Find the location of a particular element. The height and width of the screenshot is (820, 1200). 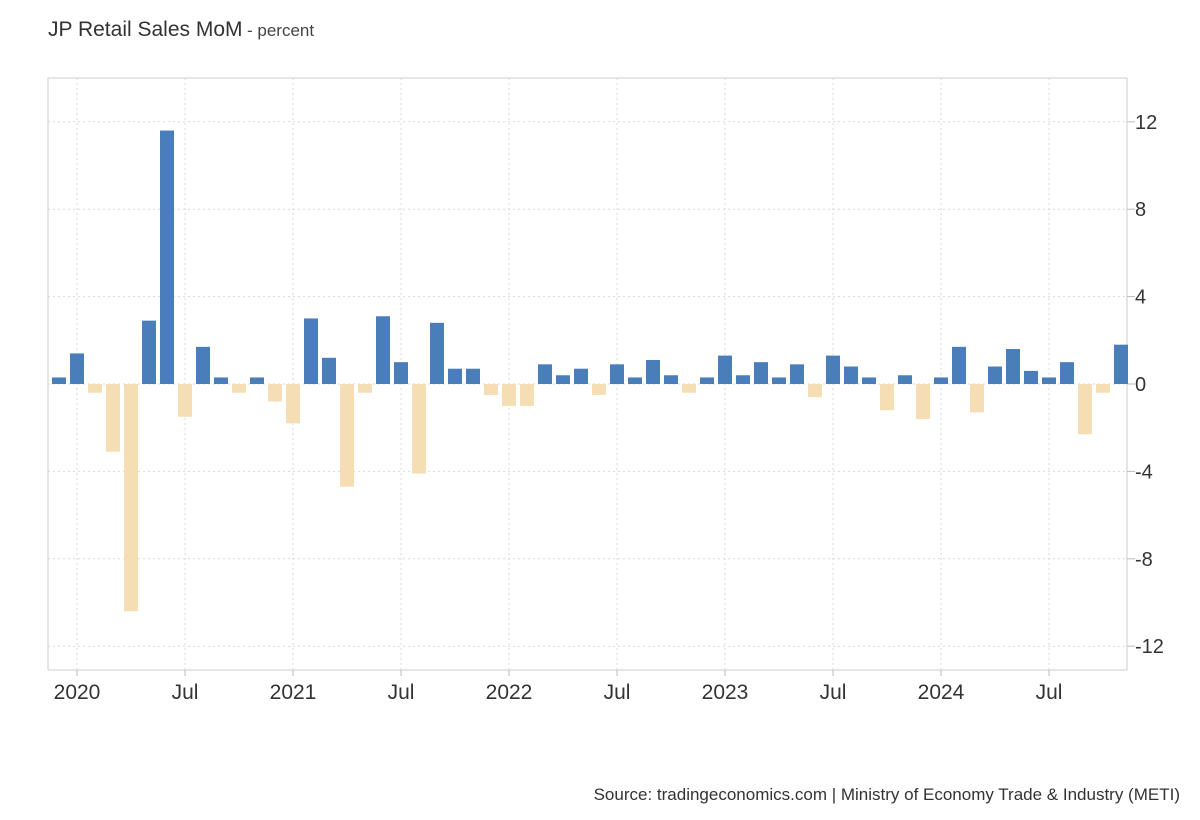

x-tick-label: 2023 is located at coordinates (725, 692).